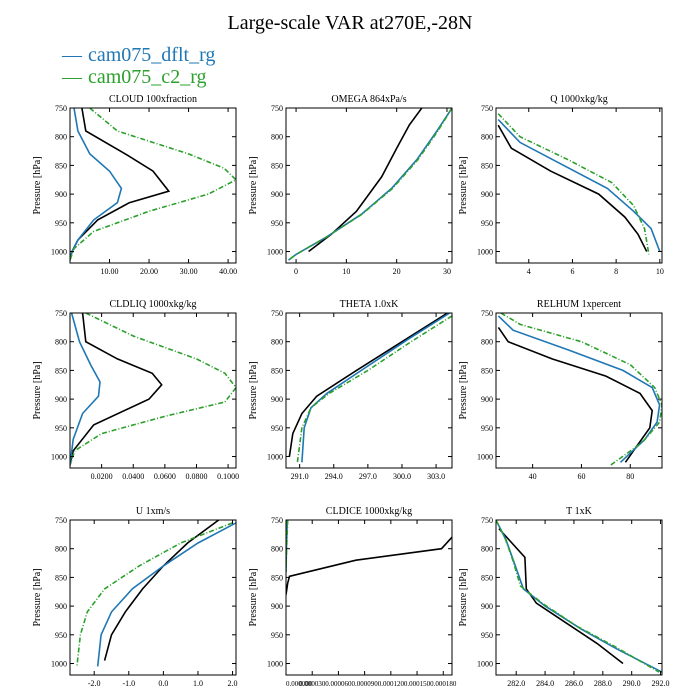  I want to click on x-tick-label: -2.0, so click(94, 683).